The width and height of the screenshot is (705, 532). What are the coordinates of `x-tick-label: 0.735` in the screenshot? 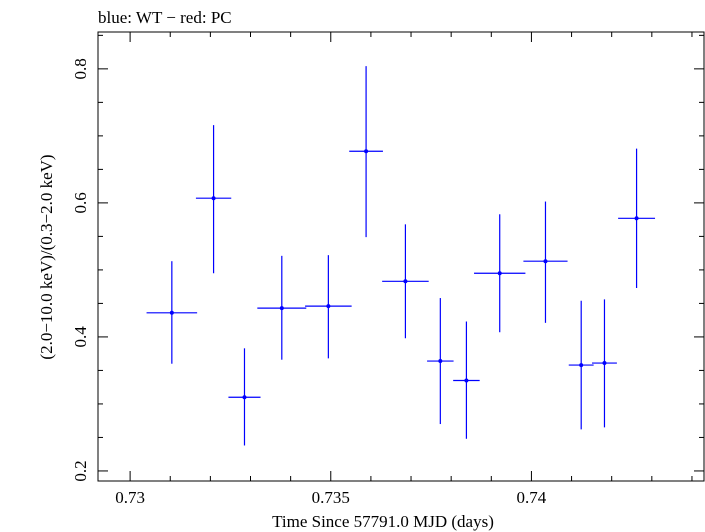 It's located at (331, 497).